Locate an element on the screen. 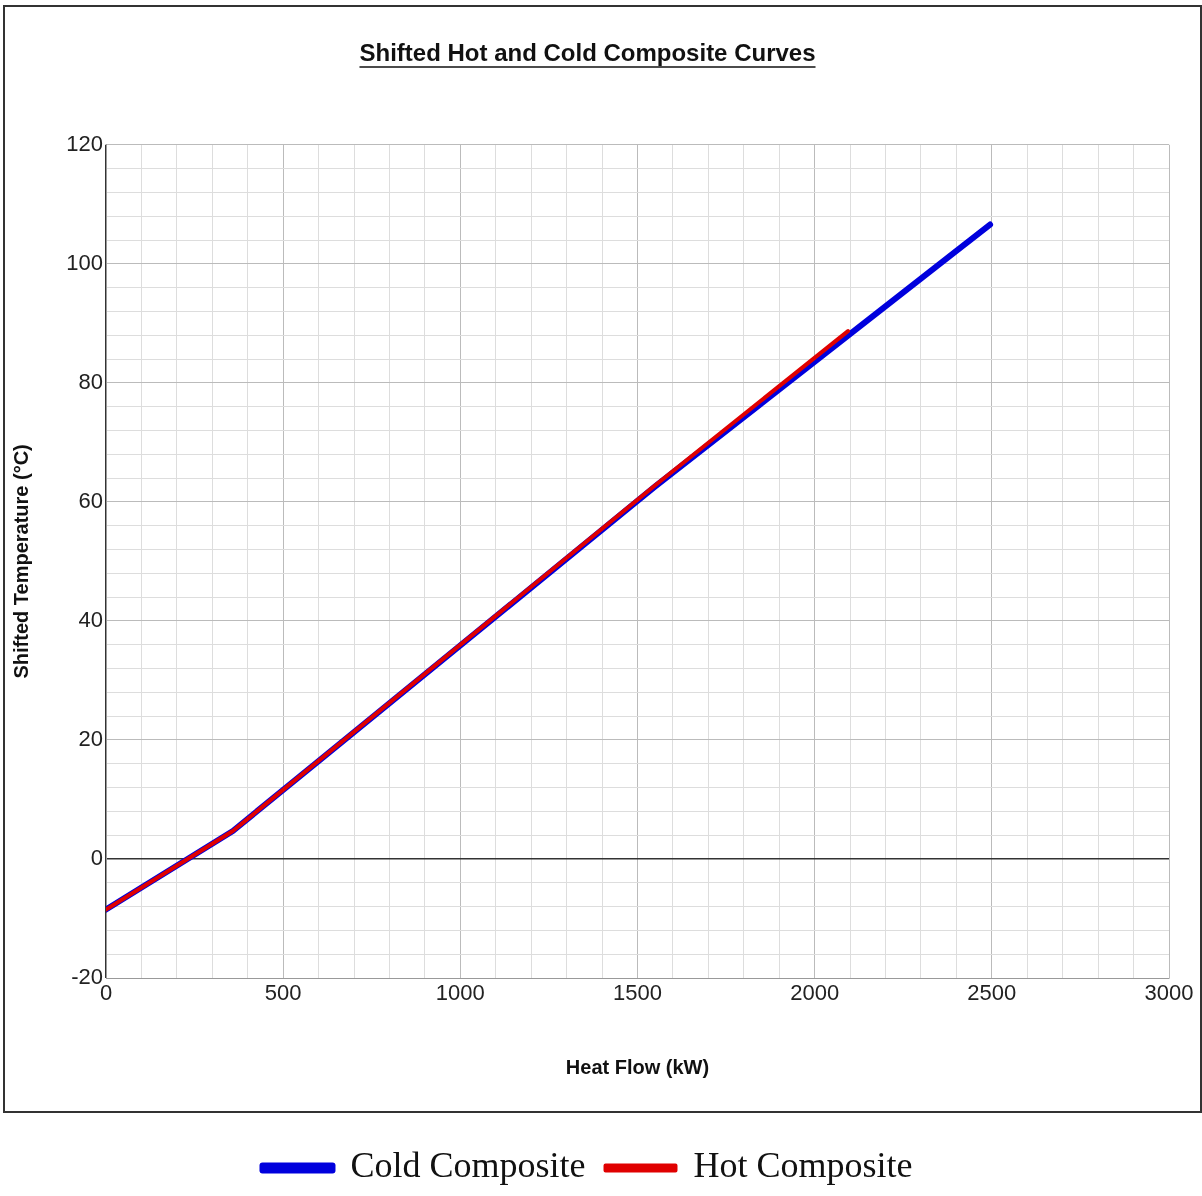 The height and width of the screenshot is (1196, 1202). y-tick-label: 0 is located at coordinates (96, 858).